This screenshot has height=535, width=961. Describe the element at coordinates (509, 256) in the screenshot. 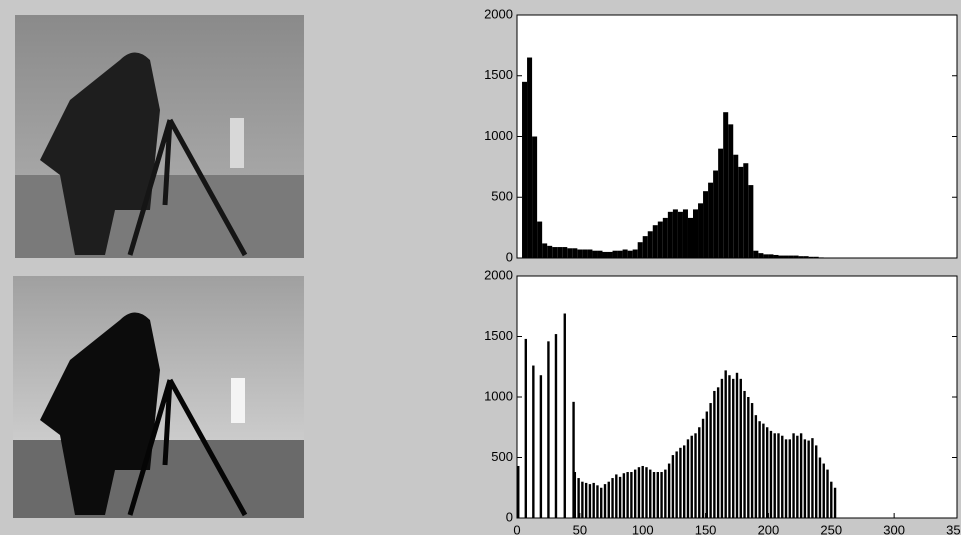

I see `y-tick-label: 0` at that location.